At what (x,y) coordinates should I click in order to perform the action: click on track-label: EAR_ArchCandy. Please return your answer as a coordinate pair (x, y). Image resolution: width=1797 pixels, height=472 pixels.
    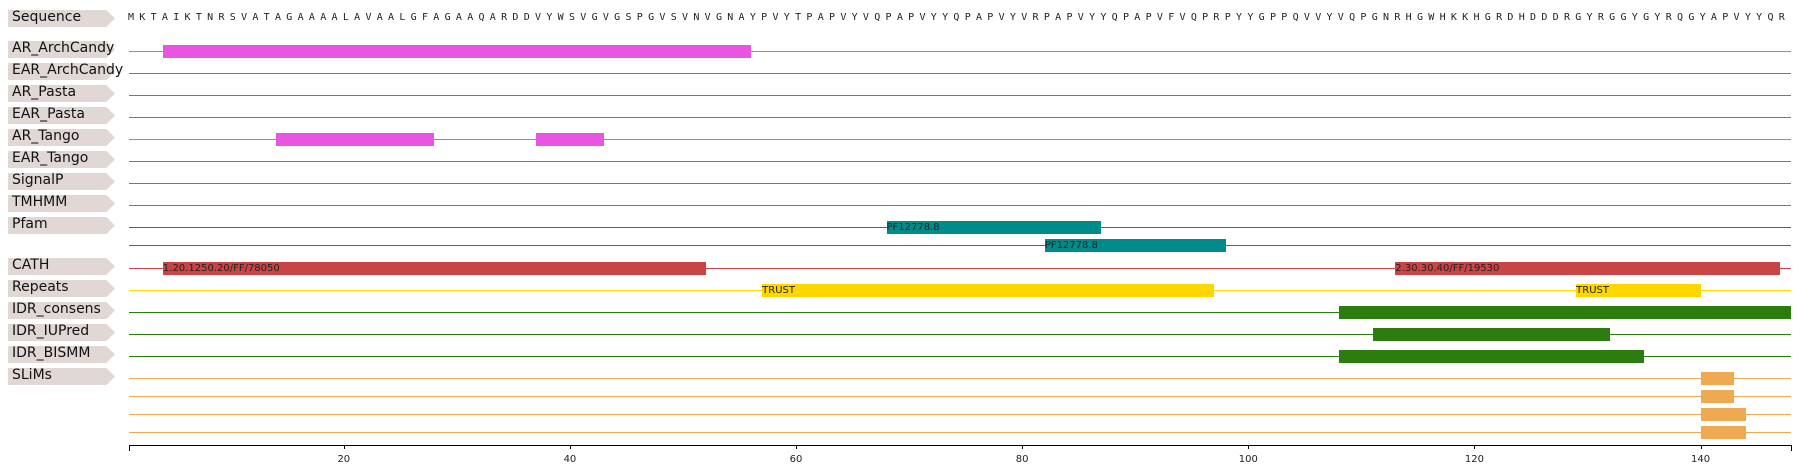
    Looking at the image, I should click on (65, 71).